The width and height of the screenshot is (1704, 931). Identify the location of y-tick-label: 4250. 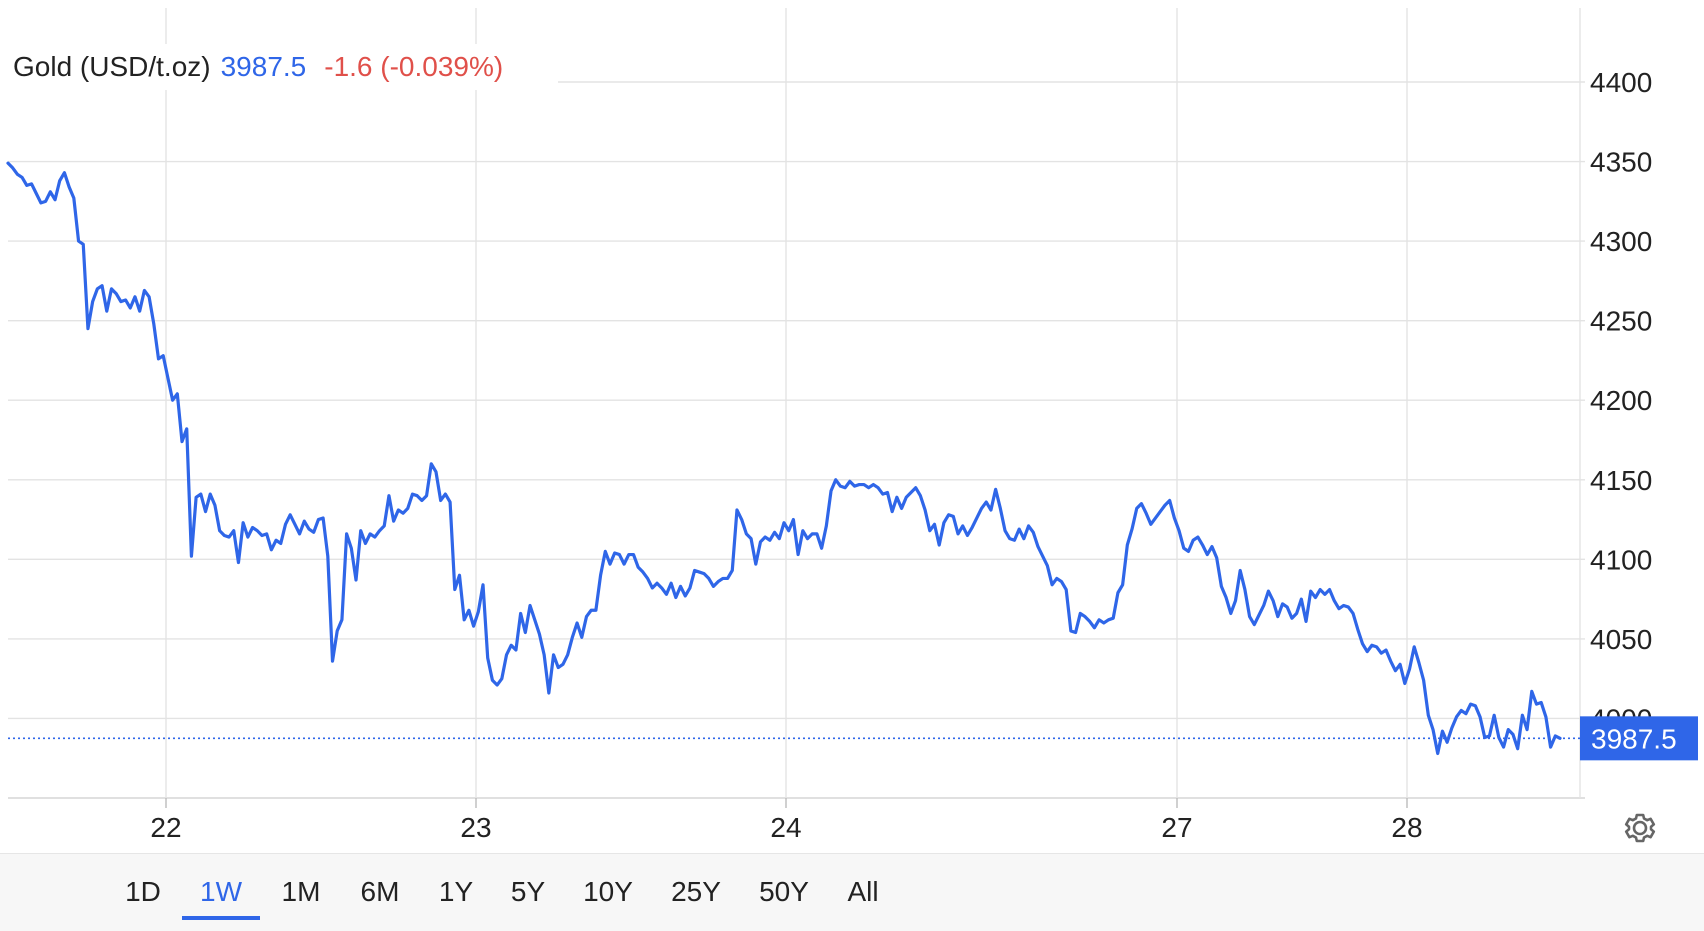
(1621, 321).